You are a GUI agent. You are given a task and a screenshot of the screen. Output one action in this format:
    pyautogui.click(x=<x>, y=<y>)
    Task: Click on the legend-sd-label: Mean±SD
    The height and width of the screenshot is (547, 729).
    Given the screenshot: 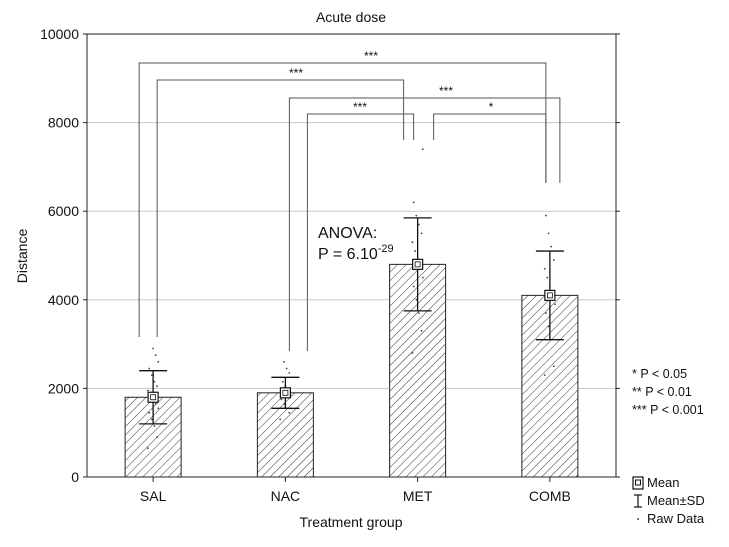 What is the action you would take?
    pyautogui.click(x=676, y=500)
    